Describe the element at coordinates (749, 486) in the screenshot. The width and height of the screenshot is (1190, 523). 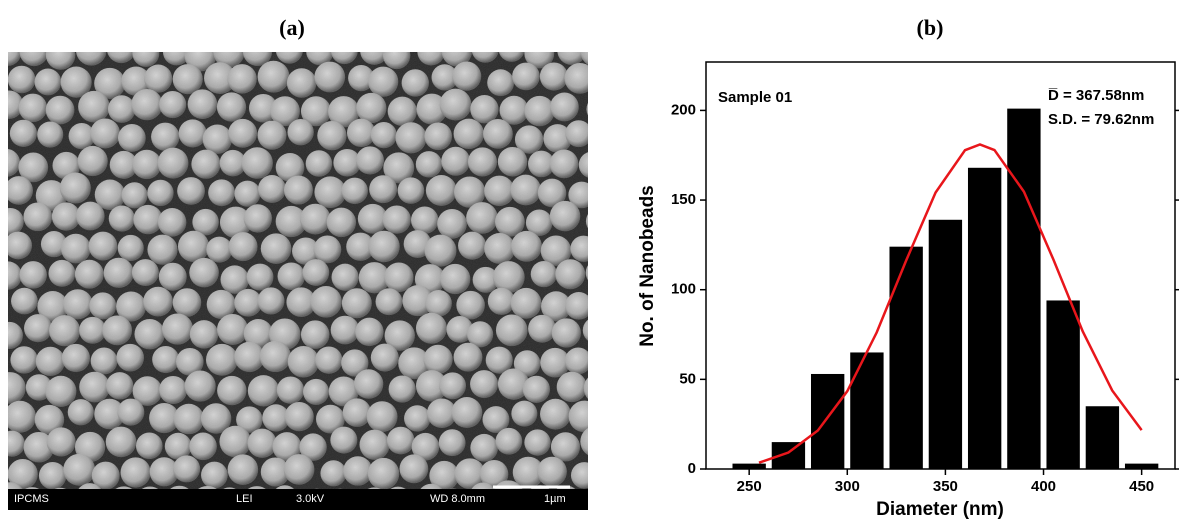
I see `x-tick-label: 250` at that location.